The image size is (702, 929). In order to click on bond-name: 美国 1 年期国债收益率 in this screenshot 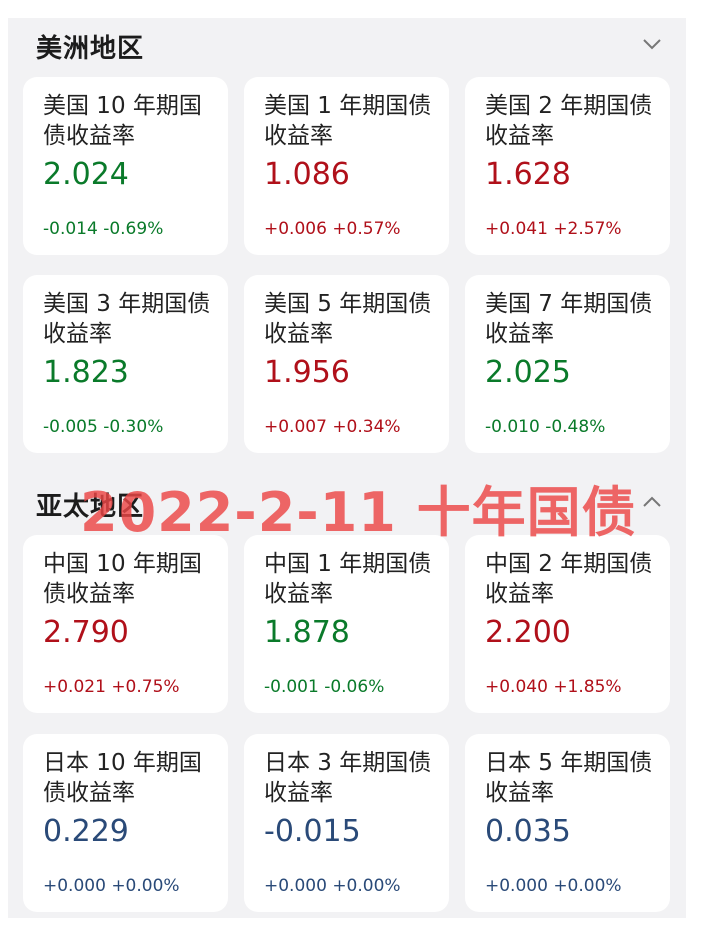, I will do `click(348, 121)`.